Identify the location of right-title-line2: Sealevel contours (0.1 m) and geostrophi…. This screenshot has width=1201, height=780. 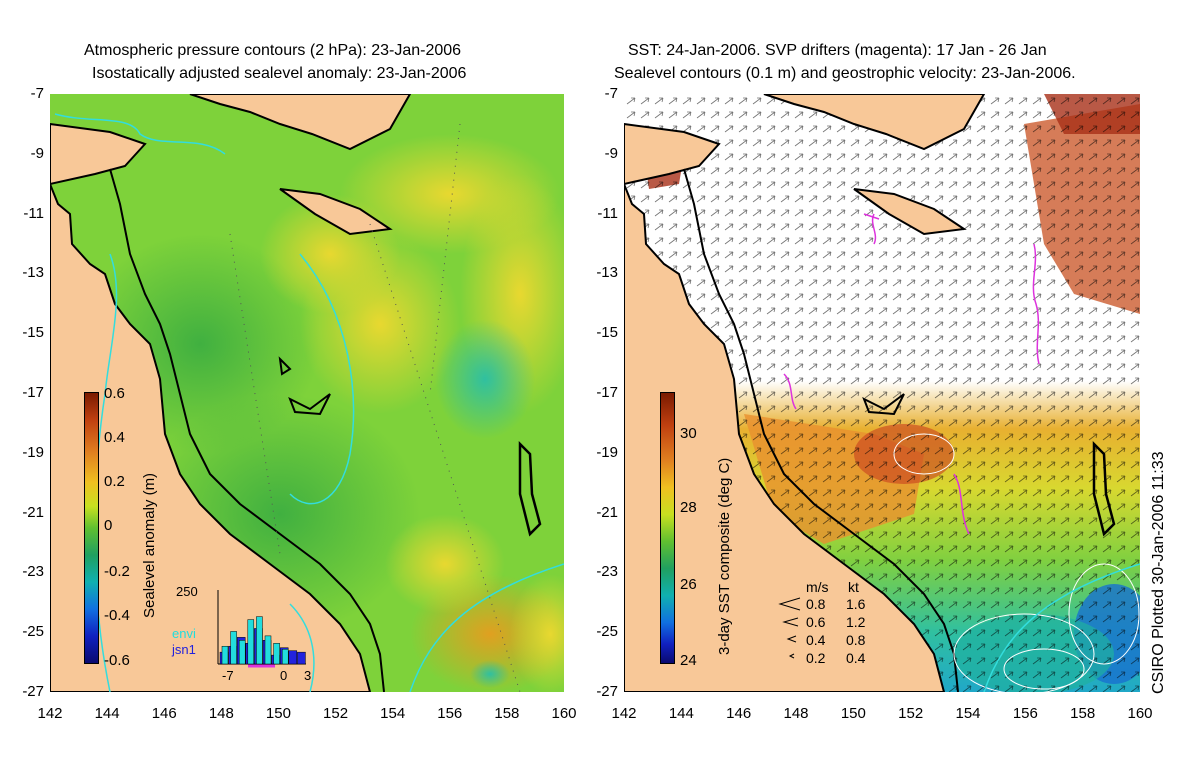
(845, 73).